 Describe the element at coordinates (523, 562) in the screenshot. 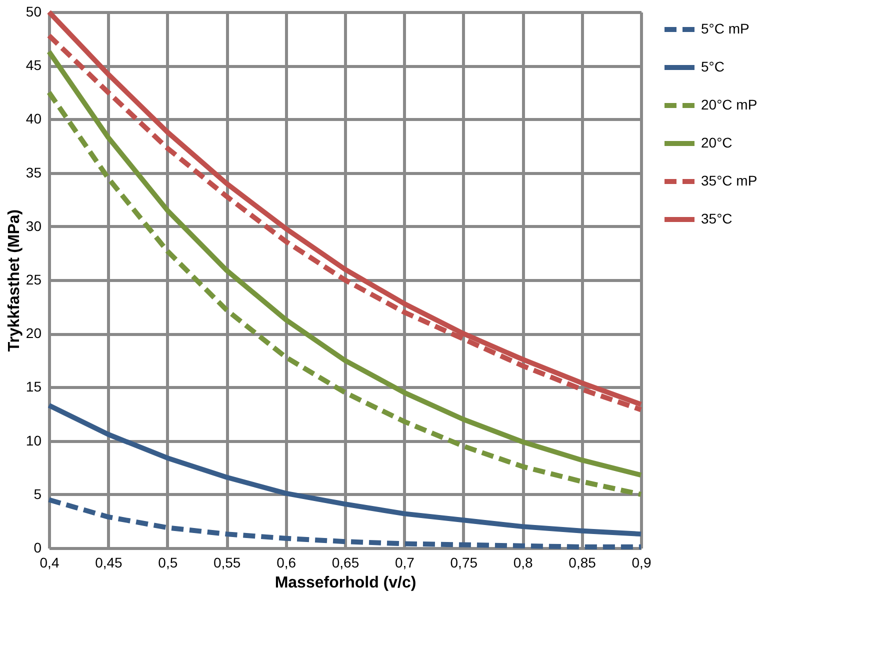

I see `x-tick-label: 0,8` at that location.